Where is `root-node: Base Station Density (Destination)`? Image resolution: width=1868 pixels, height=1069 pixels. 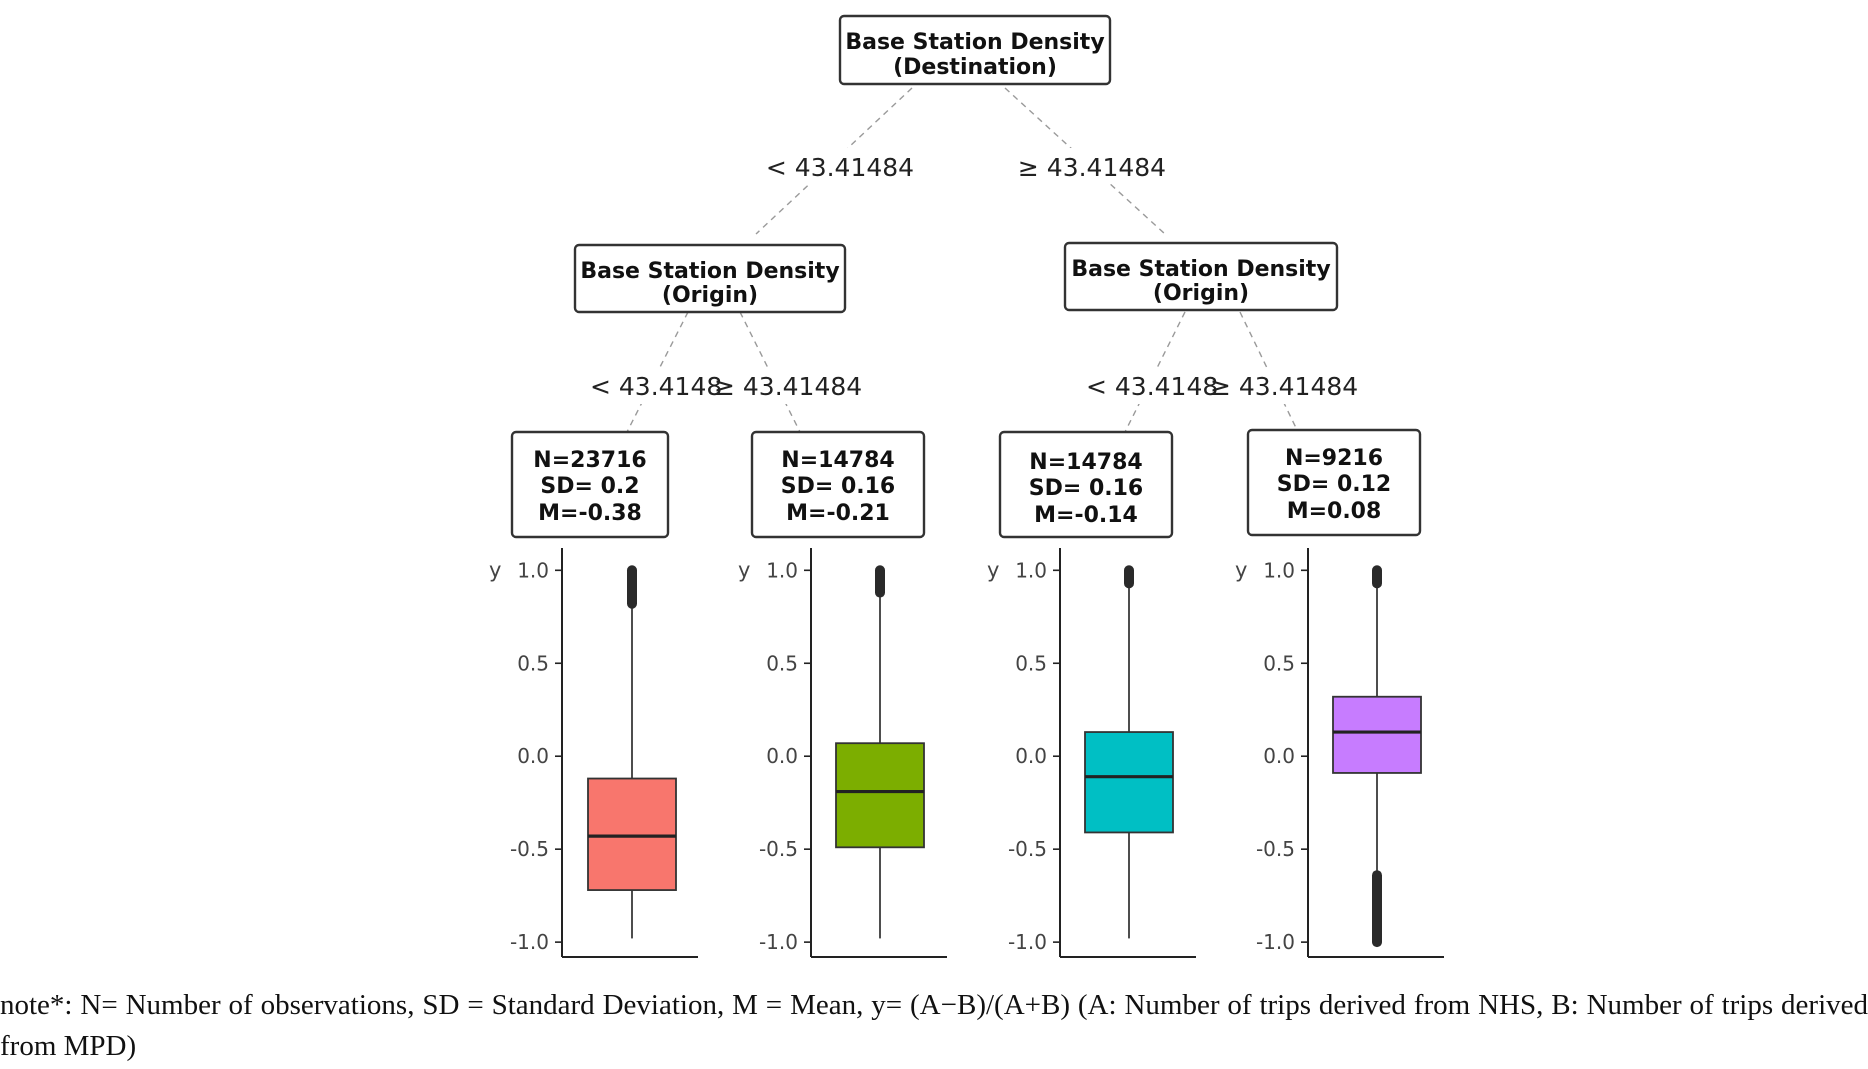 root-node: Base Station Density (Destination) is located at coordinates (975, 50).